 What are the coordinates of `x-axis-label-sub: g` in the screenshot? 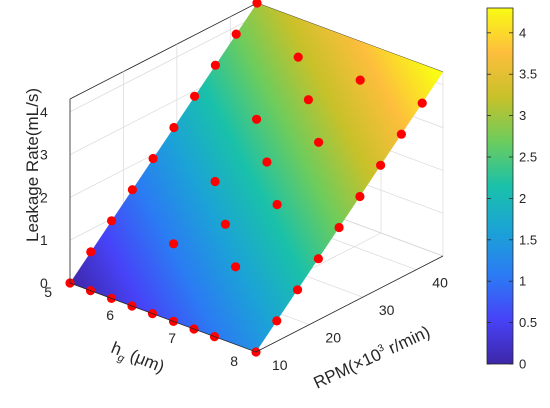 It's located at (121, 359).